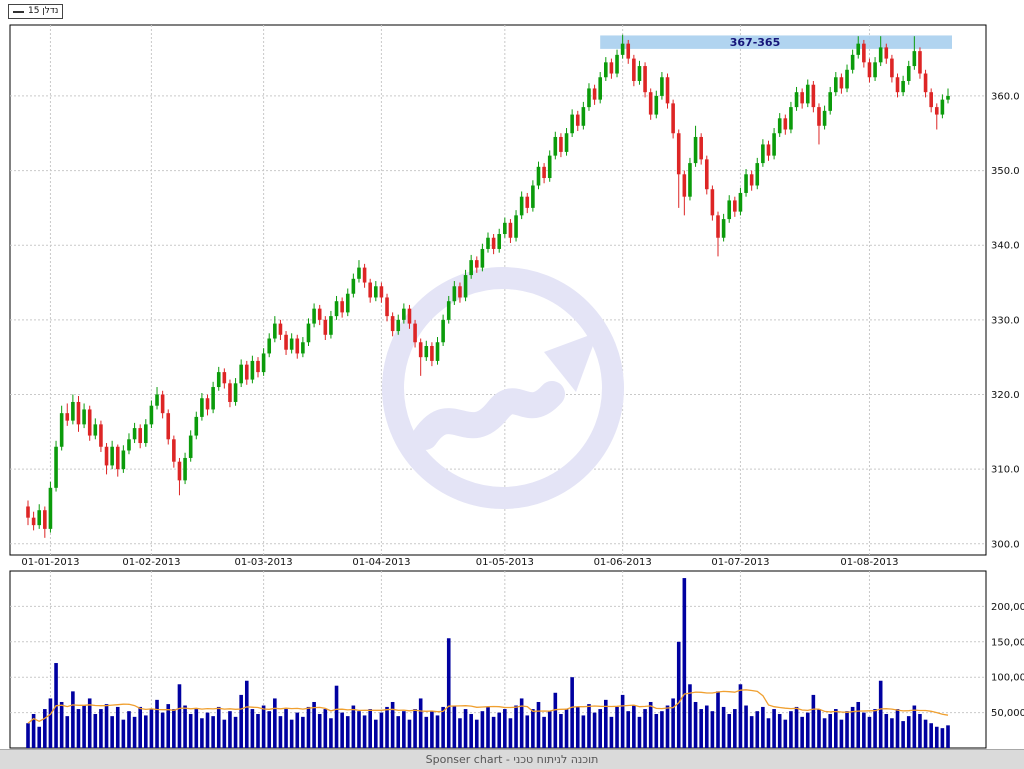 This screenshot has height=769, width=1024. I want to click on svg-text: 360.0, so click(1005, 96).